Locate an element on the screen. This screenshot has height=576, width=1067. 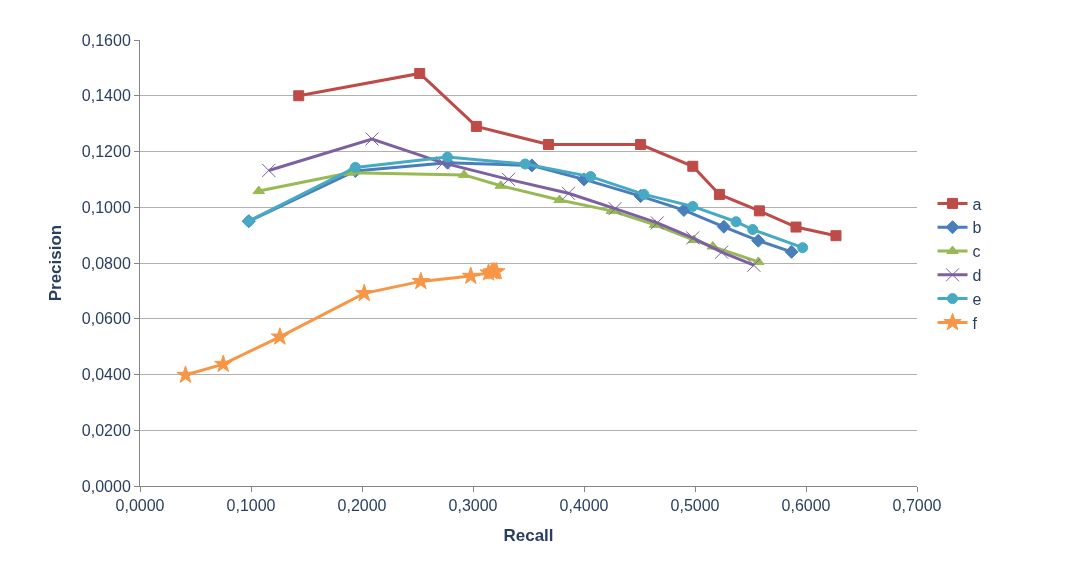
y-tick-label: 0,1000 is located at coordinates (106, 207).